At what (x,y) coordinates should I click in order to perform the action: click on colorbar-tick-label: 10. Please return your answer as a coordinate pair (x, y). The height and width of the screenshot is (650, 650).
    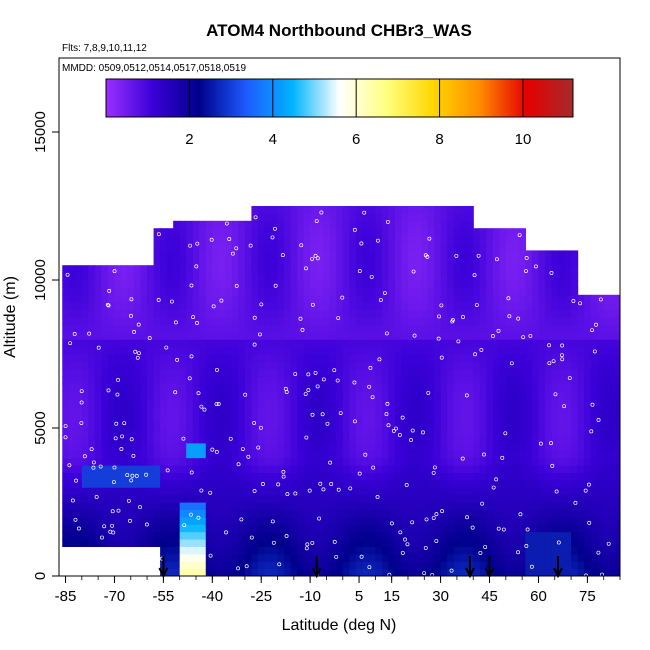
    Looking at the image, I should click on (523, 139).